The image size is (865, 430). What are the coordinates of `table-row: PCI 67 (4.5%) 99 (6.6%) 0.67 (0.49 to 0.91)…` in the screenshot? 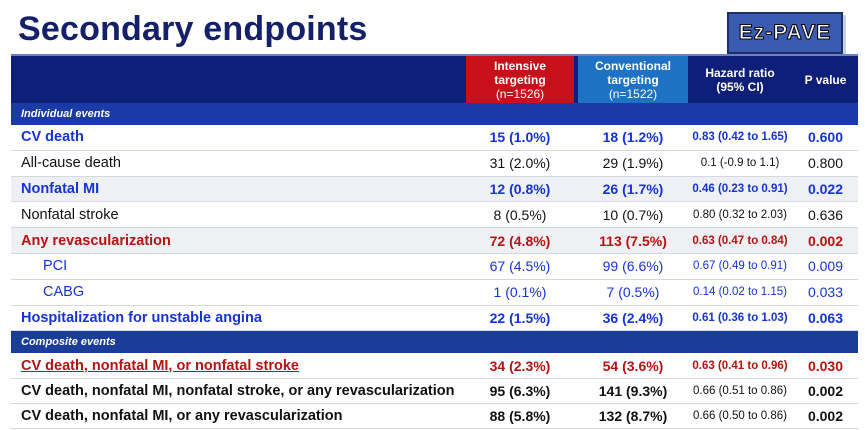 It's located at (434, 267).